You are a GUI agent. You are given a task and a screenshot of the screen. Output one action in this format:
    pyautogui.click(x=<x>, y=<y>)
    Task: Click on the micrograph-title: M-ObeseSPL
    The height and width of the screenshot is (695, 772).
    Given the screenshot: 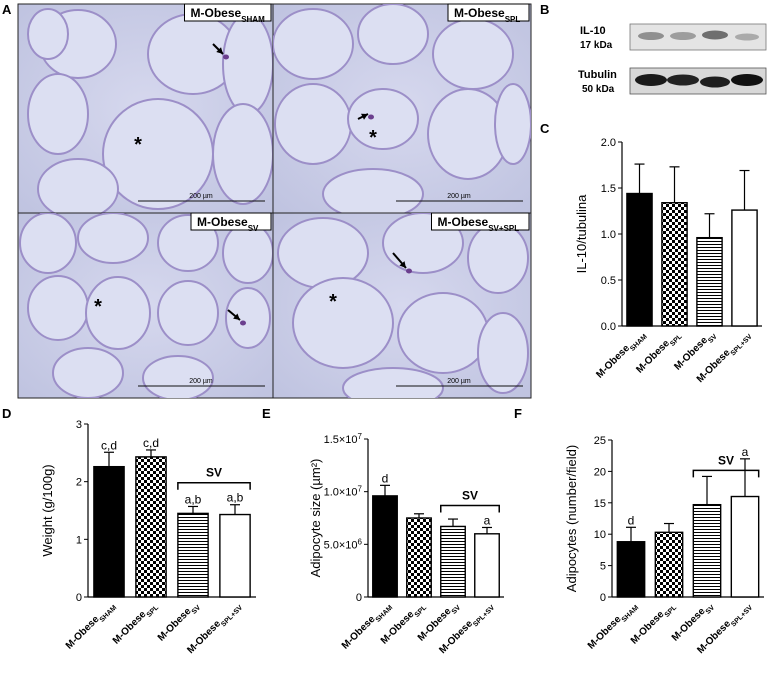 What is the action you would take?
    pyautogui.click(x=487, y=15)
    